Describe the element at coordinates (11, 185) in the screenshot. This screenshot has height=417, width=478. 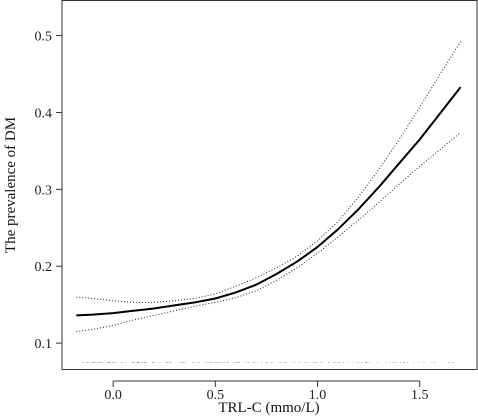
I see `y-axis-title: The prevalence of DM` at that location.